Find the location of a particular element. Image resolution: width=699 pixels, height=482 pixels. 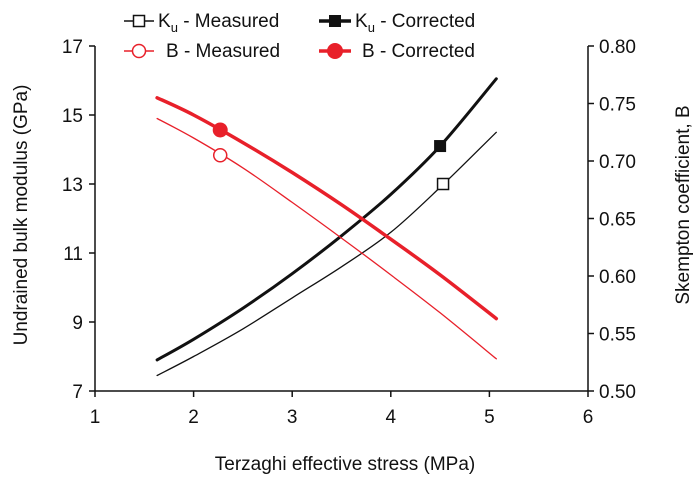

y-axis-right-title: Skempton coefficient, B is located at coordinates (683, 204).